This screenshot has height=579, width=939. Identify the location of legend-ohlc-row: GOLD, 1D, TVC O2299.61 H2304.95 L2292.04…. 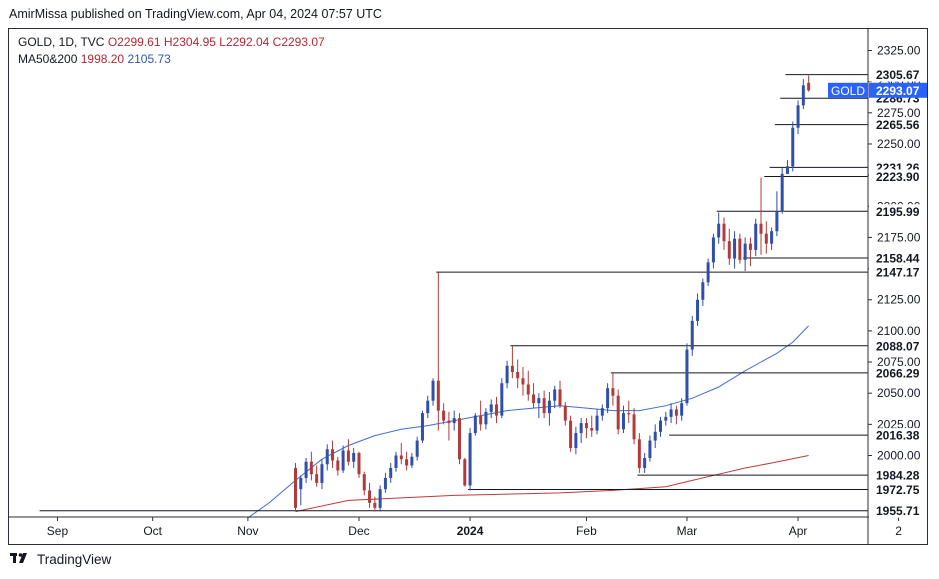
(171, 42).